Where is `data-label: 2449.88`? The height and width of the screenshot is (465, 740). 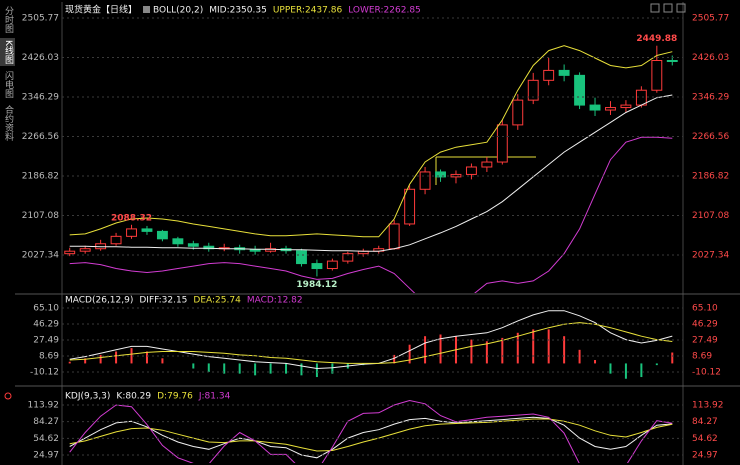
data-label: 2449.88 is located at coordinates (656, 39).